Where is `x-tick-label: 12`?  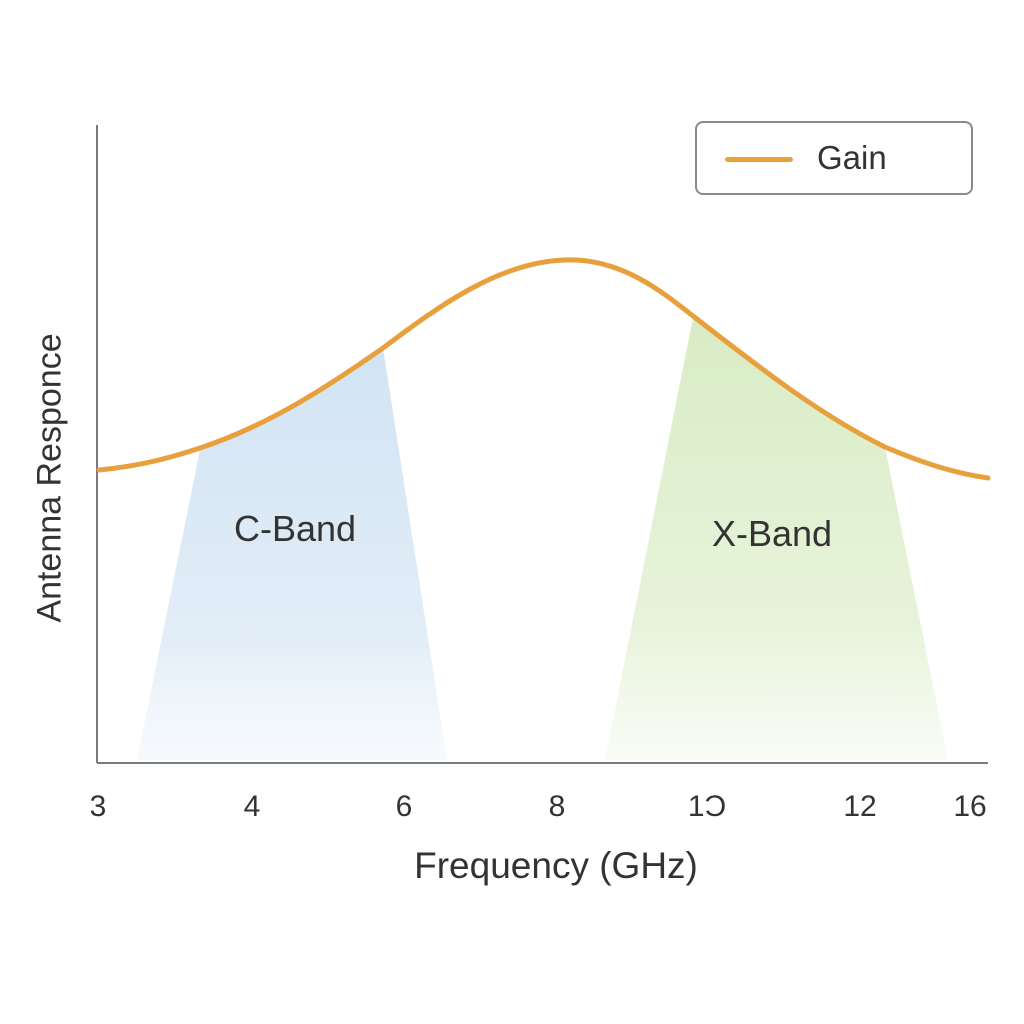
x-tick-label: 12 is located at coordinates (860, 806).